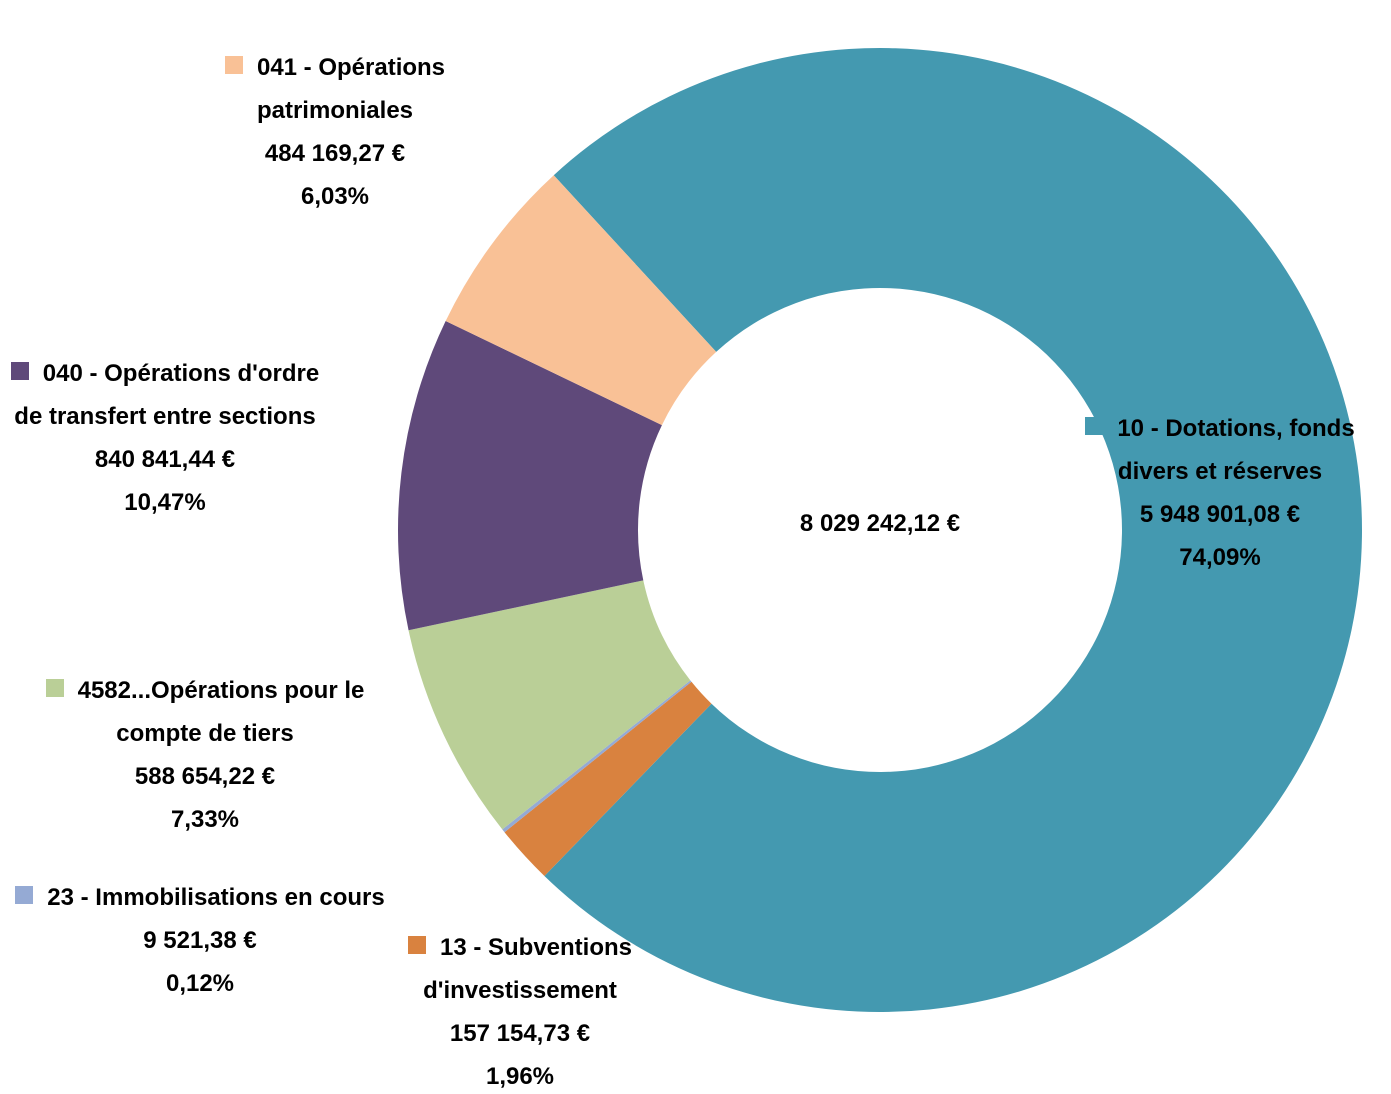 This screenshot has width=1391, height=1094. I want to click on label-name: 13 - Subventions d'investissement, so click(520, 969).